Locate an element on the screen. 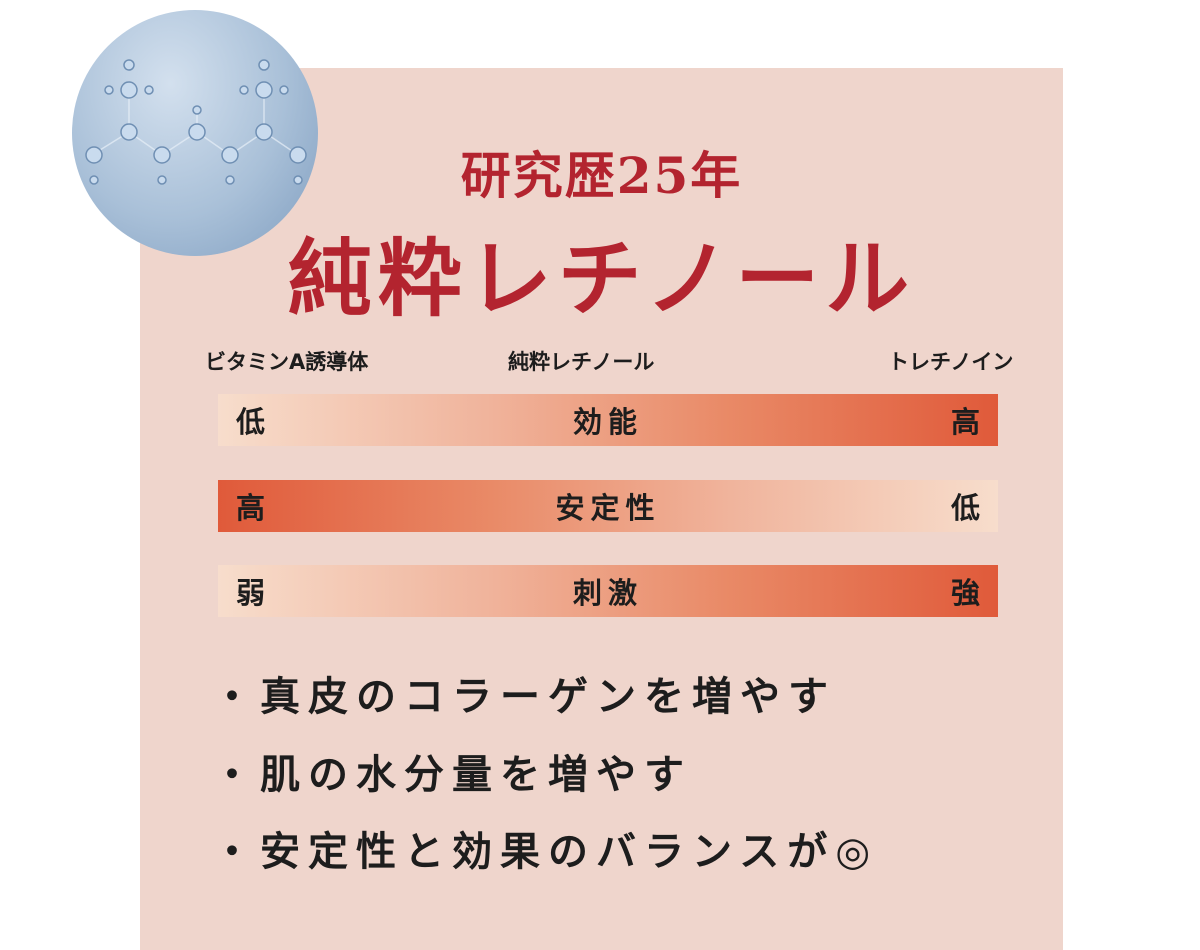  subtitle: 研究歴25年 is located at coordinates (601, 175).